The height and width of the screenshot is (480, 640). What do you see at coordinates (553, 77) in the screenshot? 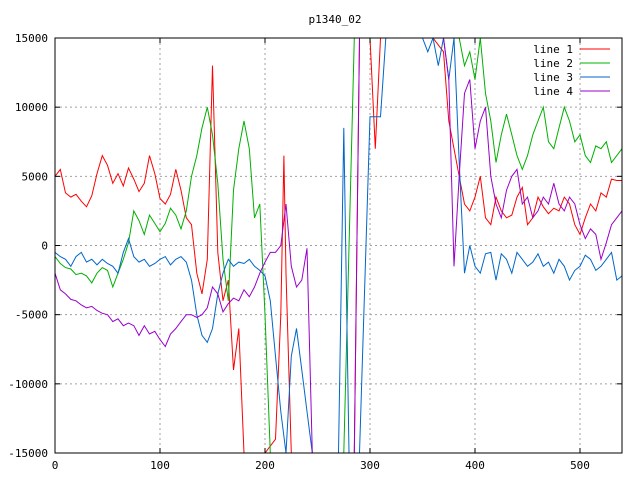
I see `legend-label-3: line 3` at bounding box center [553, 77].